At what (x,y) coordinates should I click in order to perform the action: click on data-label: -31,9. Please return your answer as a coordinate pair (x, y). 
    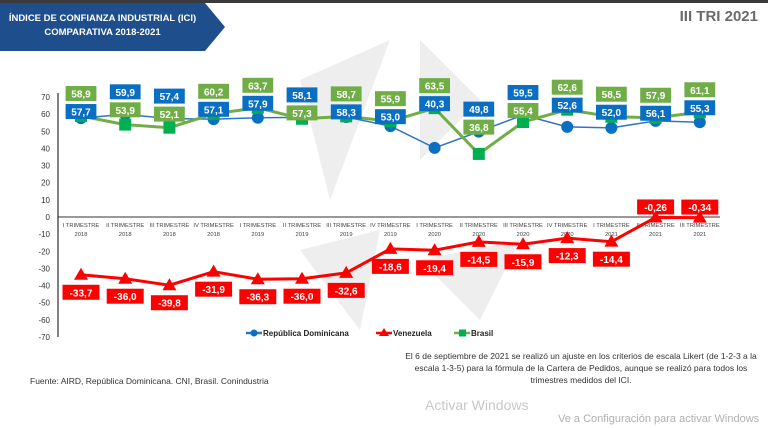
    Looking at the image, I should click on (213, 290).